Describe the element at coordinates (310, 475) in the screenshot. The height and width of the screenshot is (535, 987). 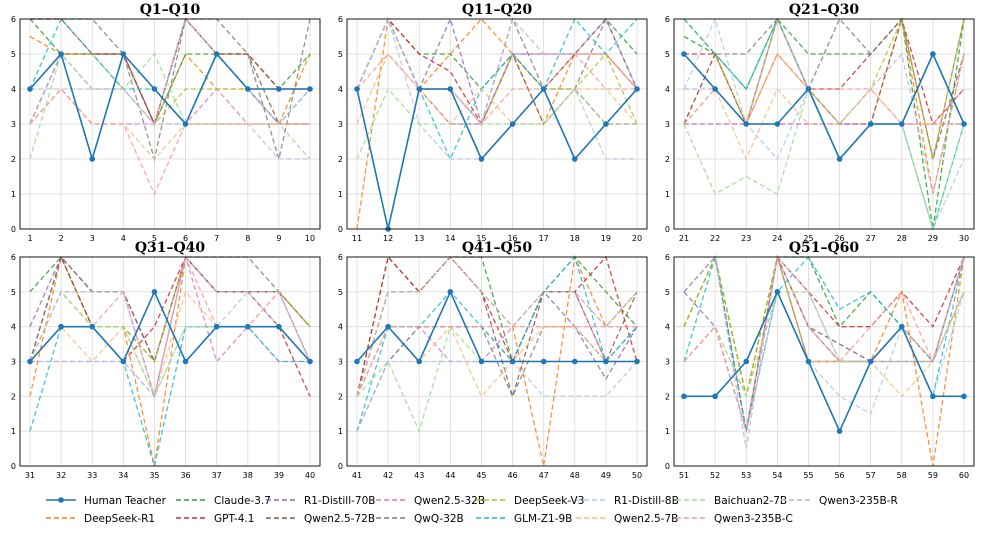
I see `x-tick-label: 40` at that location.